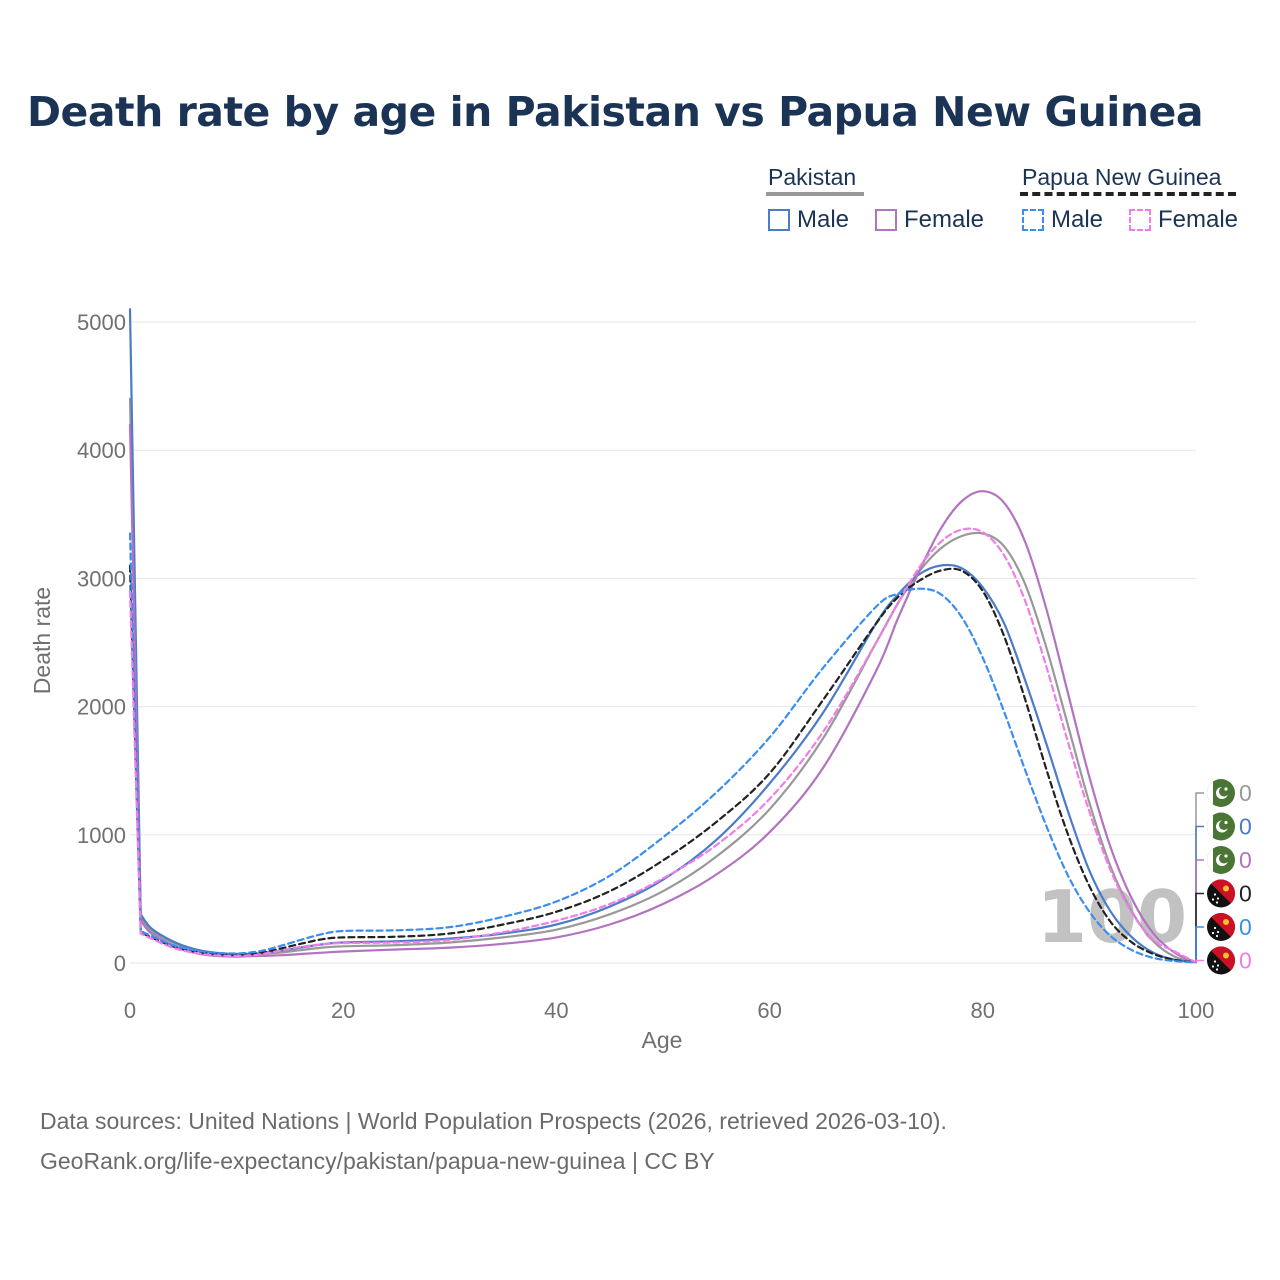 Image resolution: width=1280 pixels, height=1280 pixels. I want to click on legend-group-png-title: Papua New Guinea, so click(1122, 177).